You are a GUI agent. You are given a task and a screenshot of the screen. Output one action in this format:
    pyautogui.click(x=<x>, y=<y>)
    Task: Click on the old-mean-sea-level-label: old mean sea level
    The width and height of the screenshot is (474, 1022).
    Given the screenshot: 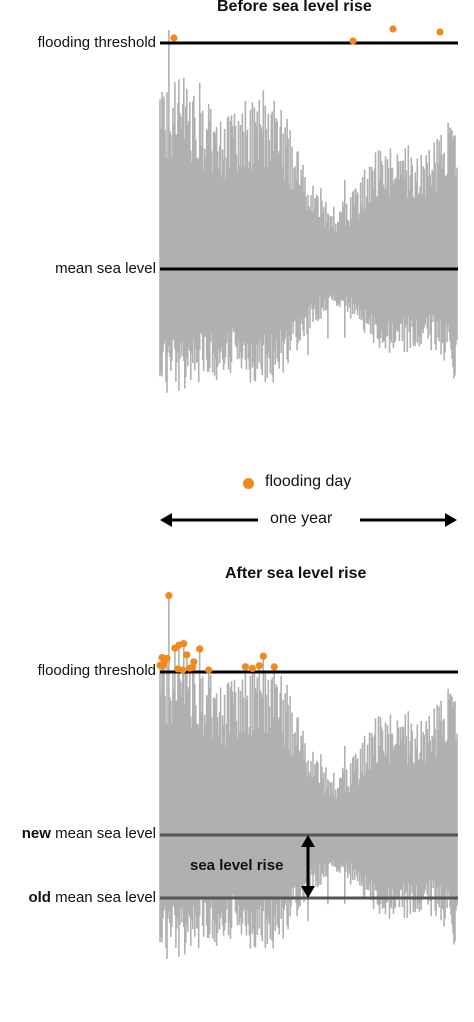 What is the action you would take?
    pyautogui.click(x=92, y=897)
    